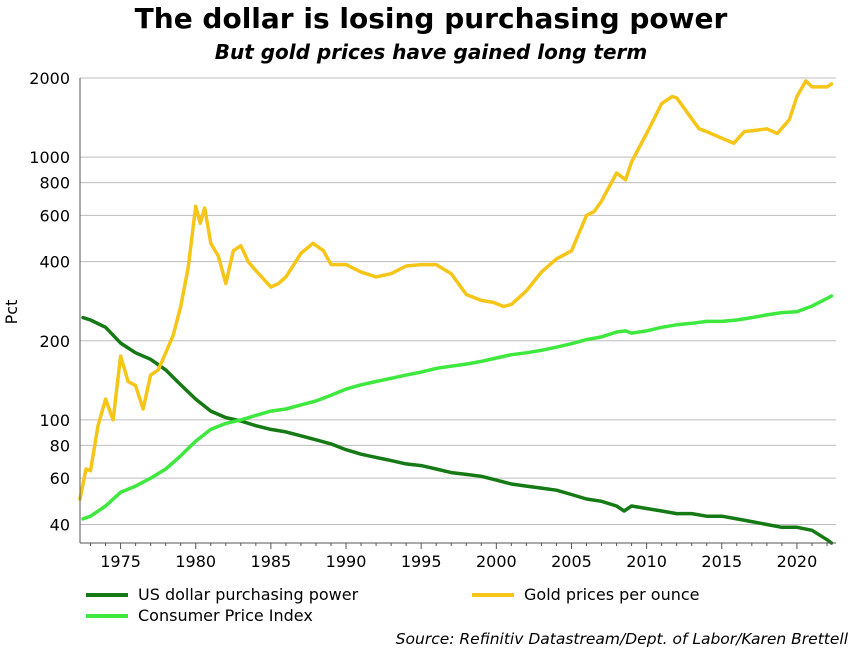  What do you see at coordinates (797, 561) in the screenshot?
I see `x-tick-label: 2020` at bounding box center [797, 561].